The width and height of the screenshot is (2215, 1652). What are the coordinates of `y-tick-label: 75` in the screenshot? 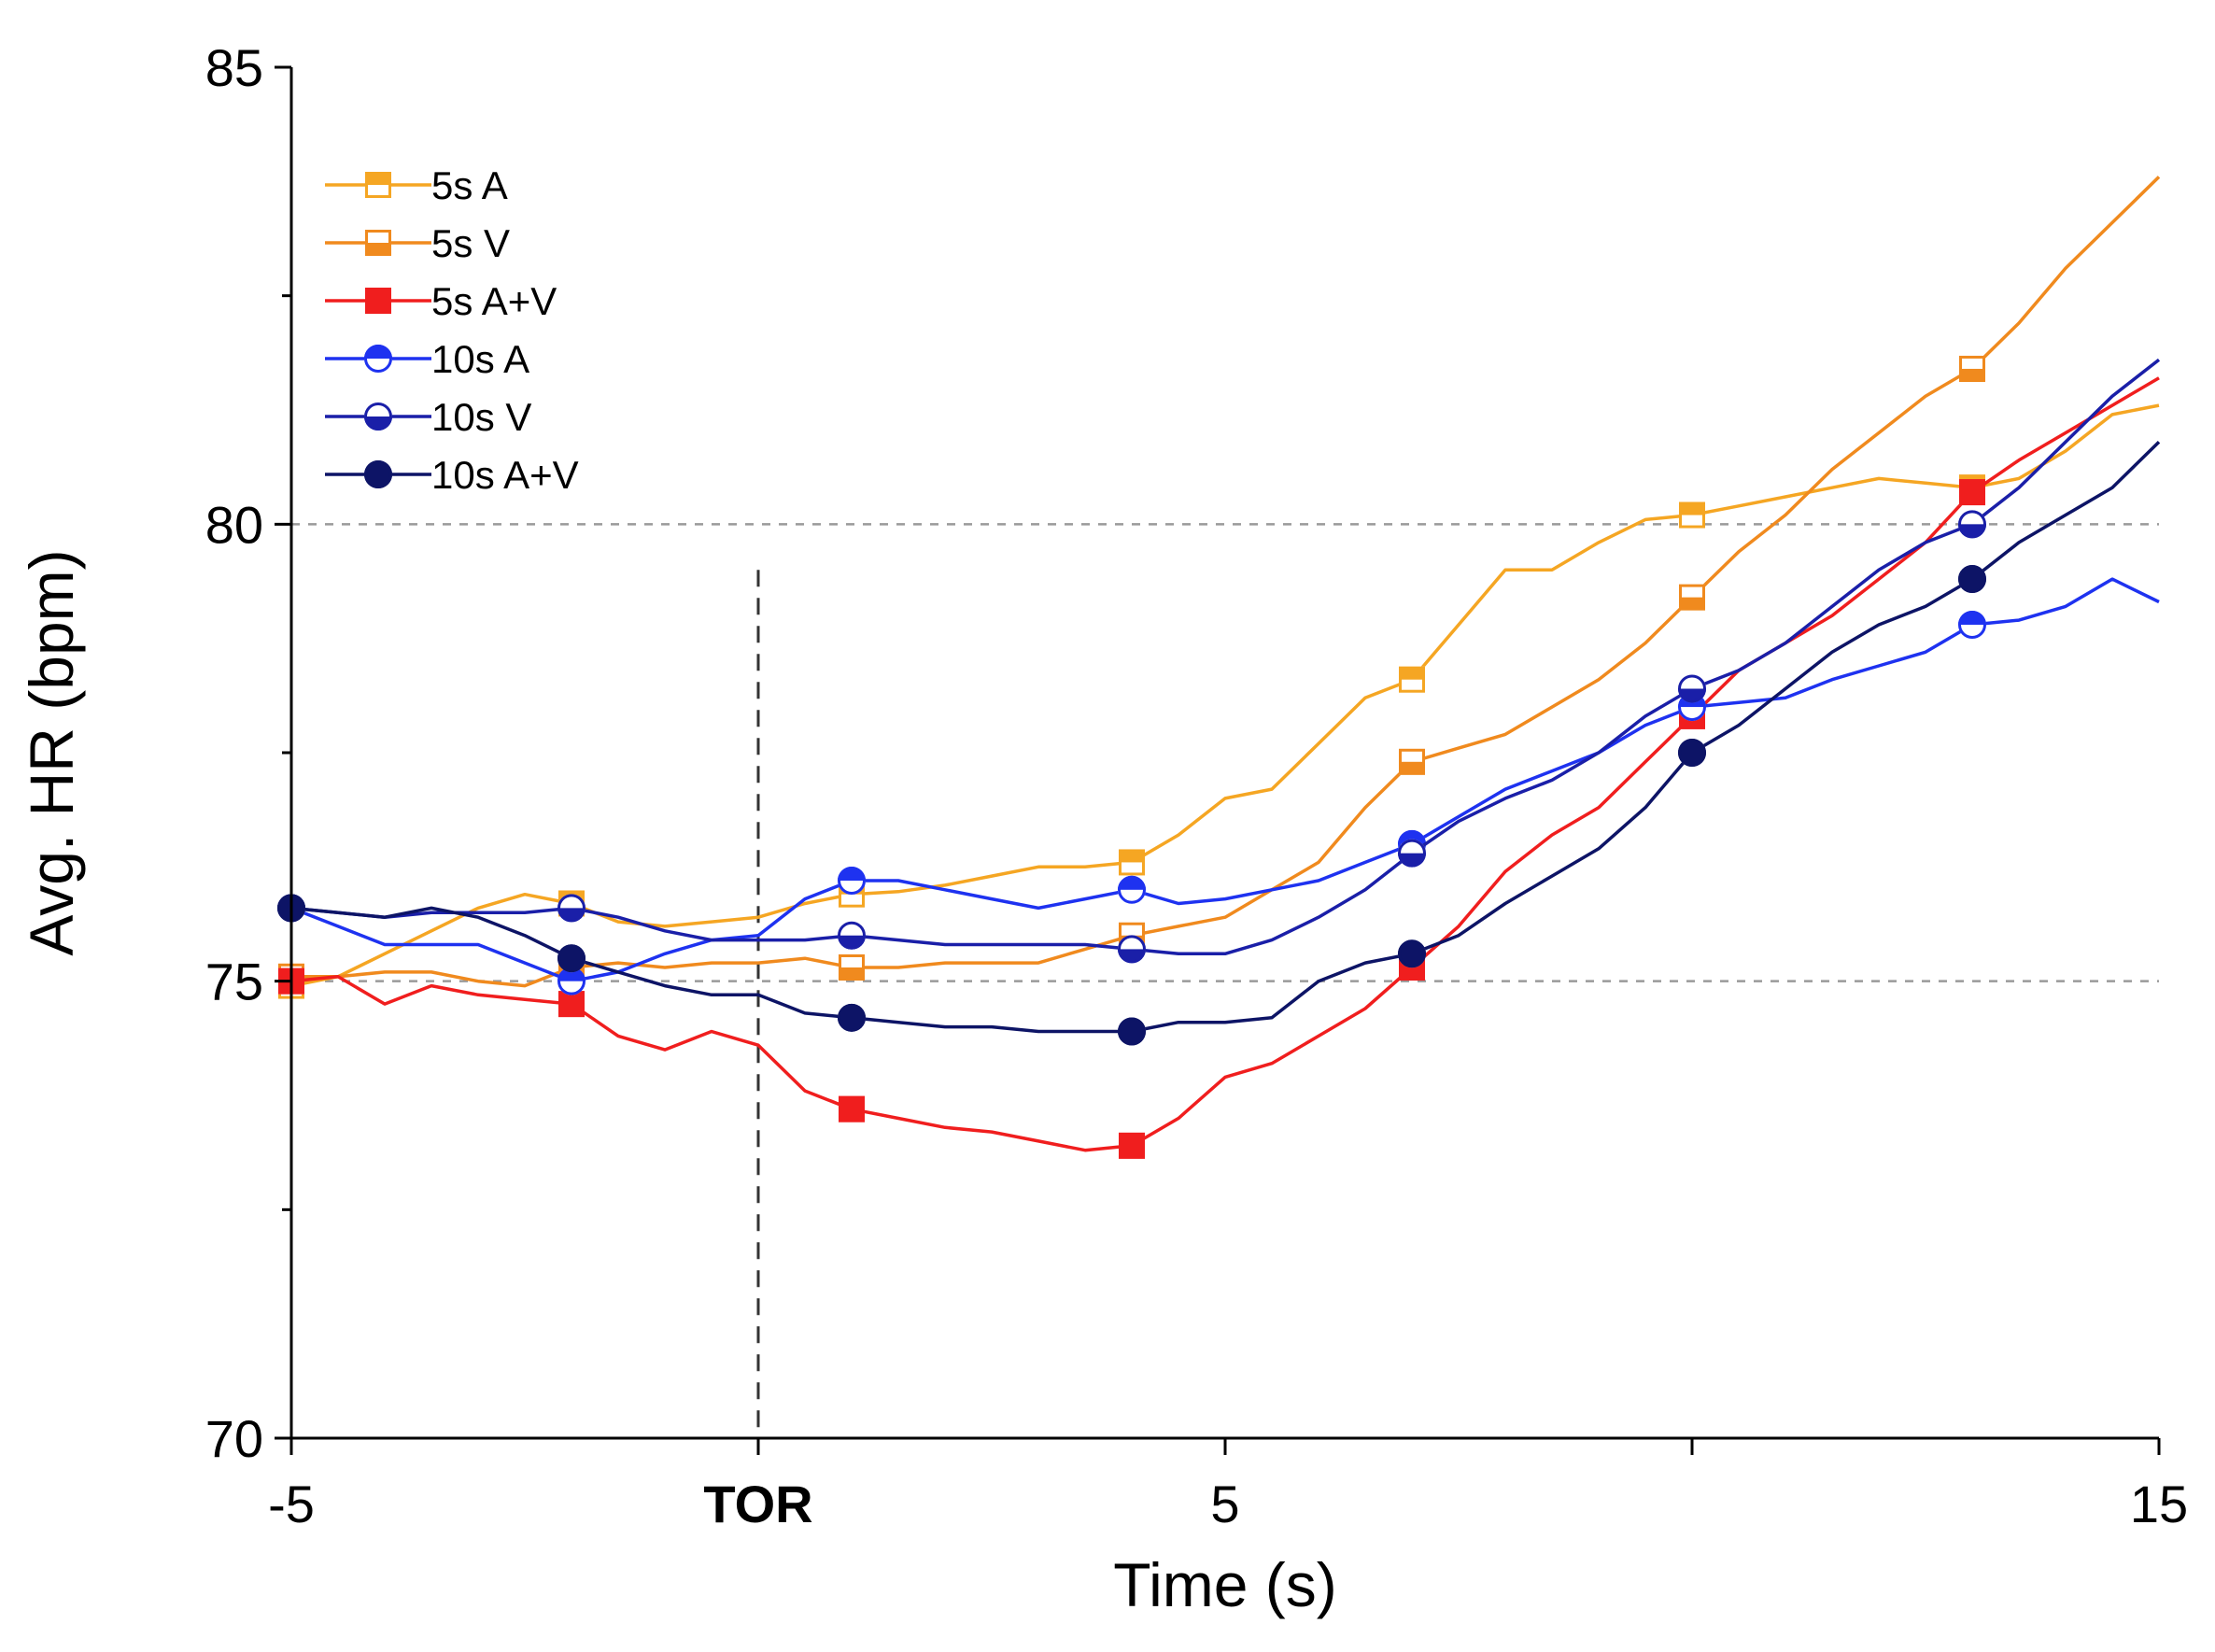 It's located at (234, 982).